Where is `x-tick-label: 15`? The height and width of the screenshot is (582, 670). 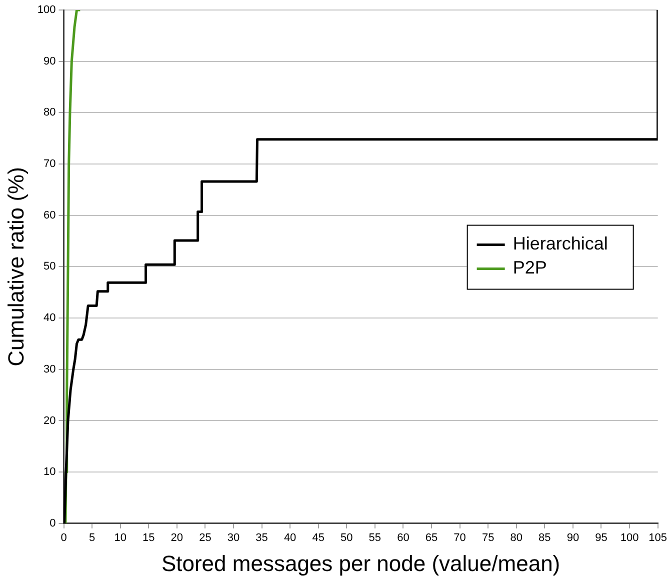 x-tick-label: 15 is located at coordinates (148, 538).